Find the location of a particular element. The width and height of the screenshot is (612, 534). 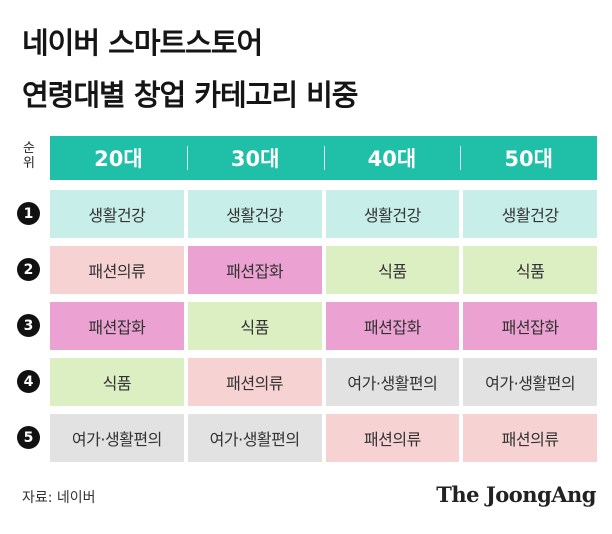

table-row: 여가·생활편의 여가·생활편의 패션의류 패션의류 is located at coordinates (323, 438).